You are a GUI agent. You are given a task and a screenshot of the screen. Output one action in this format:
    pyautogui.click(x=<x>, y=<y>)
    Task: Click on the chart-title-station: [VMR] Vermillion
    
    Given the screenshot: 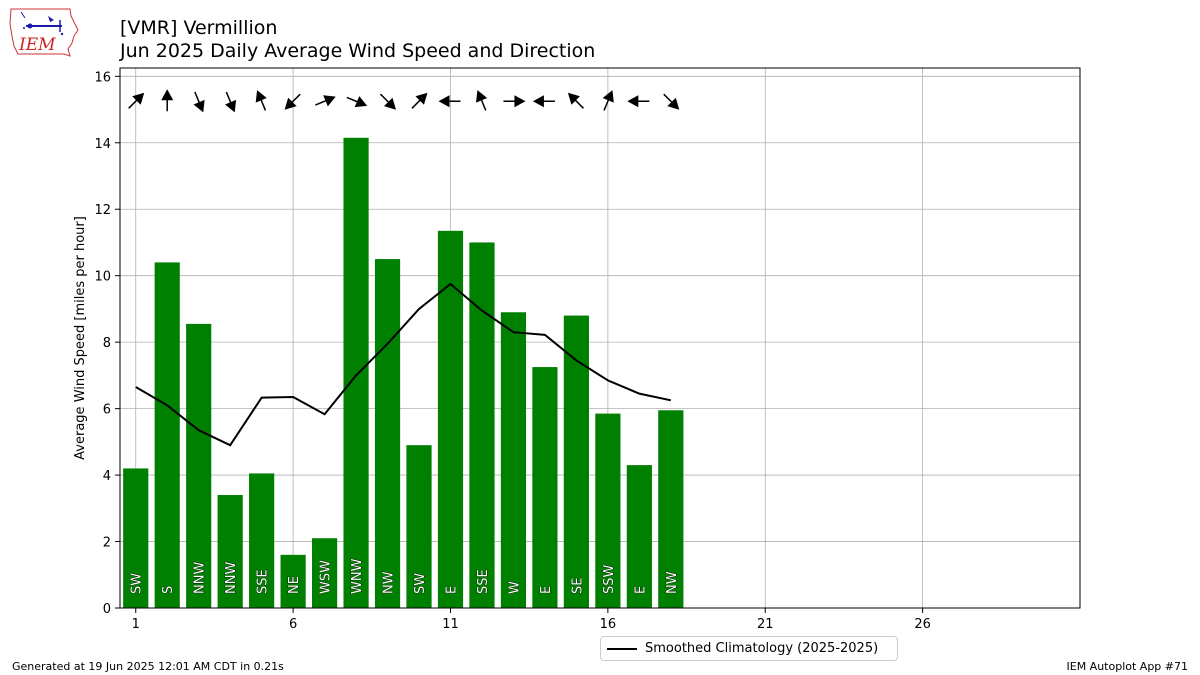 What is the action you would take?
    pyautogui.click(x=199, y=28)
    